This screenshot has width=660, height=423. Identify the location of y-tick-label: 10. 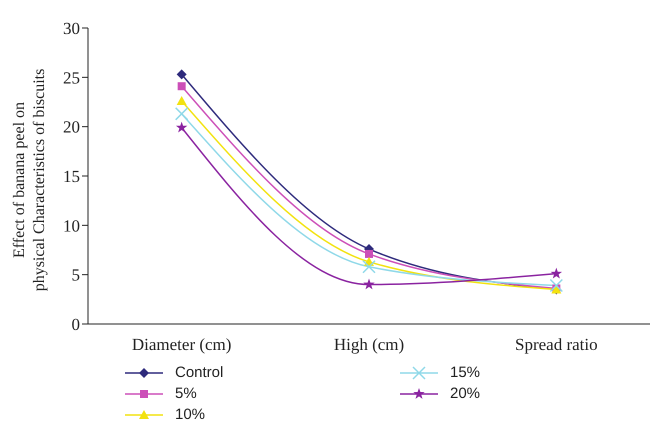
(71, 226).